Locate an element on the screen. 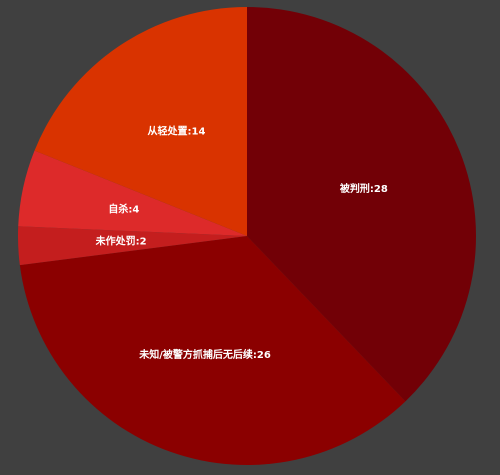 This screenshot has height=475, width=500. pie-slice-label-0: 被判刑:28 is located at coordinates (364, 188).